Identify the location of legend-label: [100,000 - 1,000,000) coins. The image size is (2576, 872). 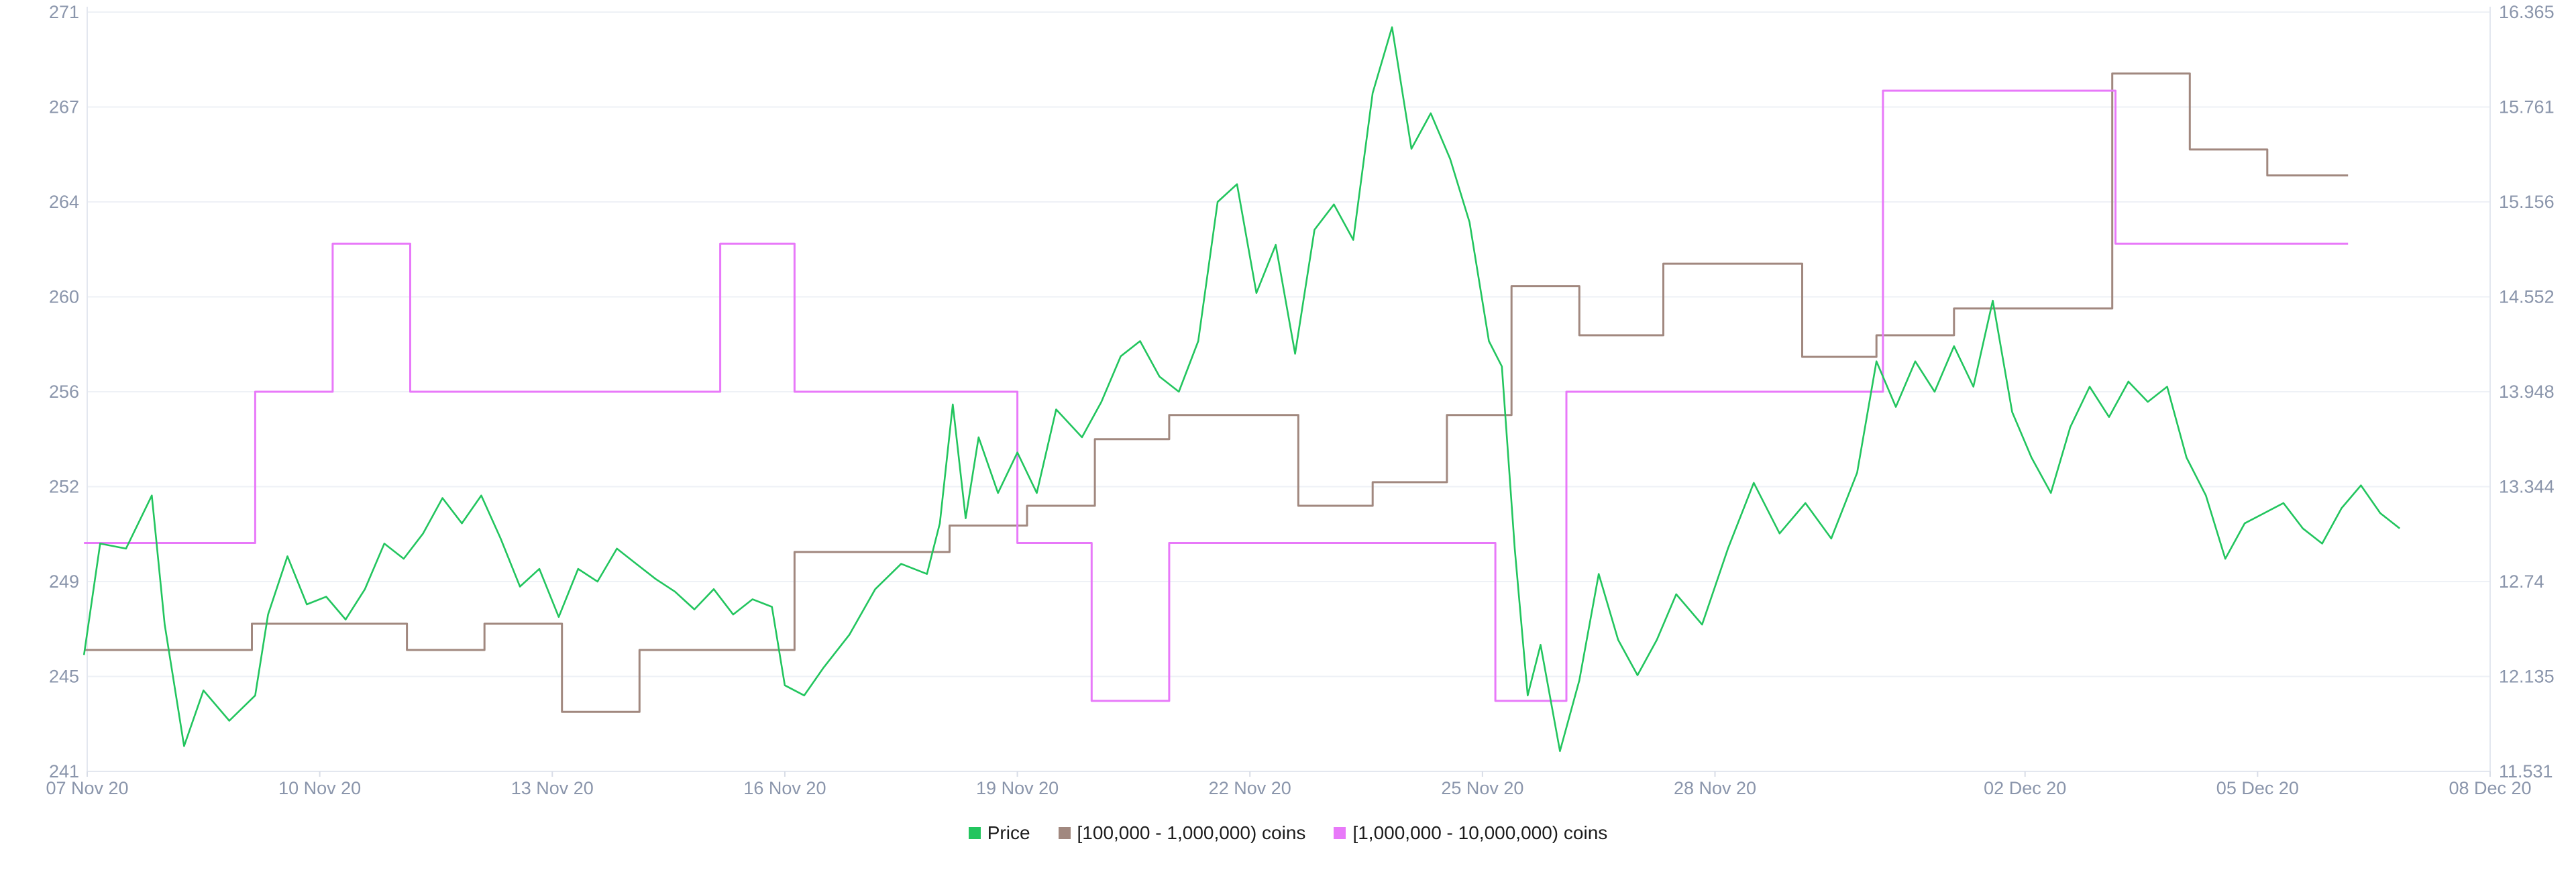
(1191, 832).